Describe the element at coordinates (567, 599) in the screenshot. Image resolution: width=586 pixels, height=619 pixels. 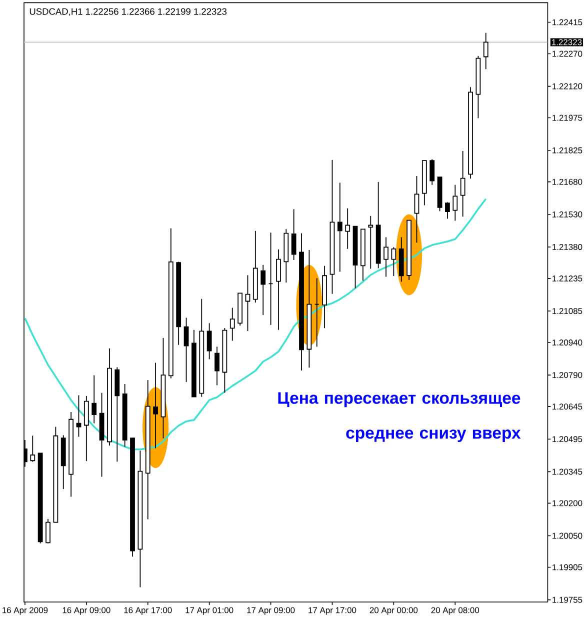
I see `y-tick-label: 1.19755` at that location.